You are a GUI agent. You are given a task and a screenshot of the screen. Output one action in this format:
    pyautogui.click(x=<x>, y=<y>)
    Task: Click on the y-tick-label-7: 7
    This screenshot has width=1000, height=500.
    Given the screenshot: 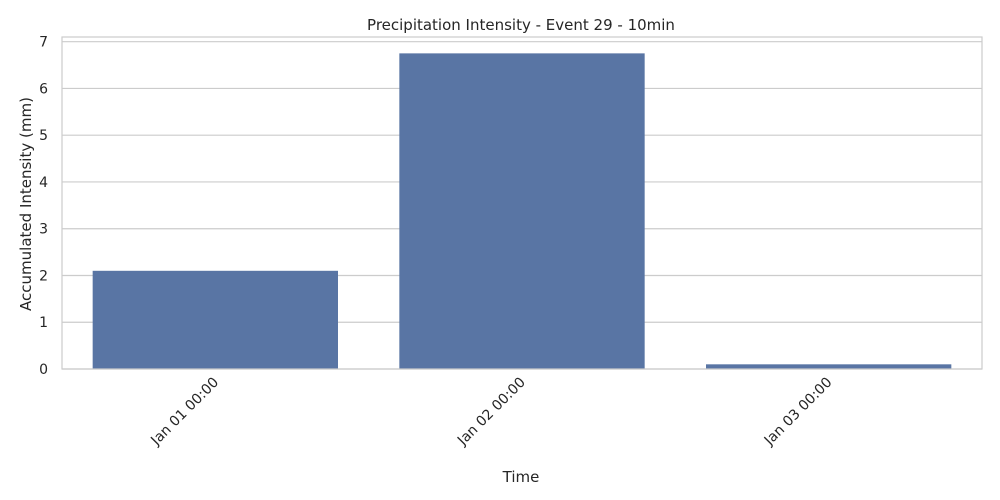 What is the action you would take?
    pyautogui.click(x=43, y=43)
    